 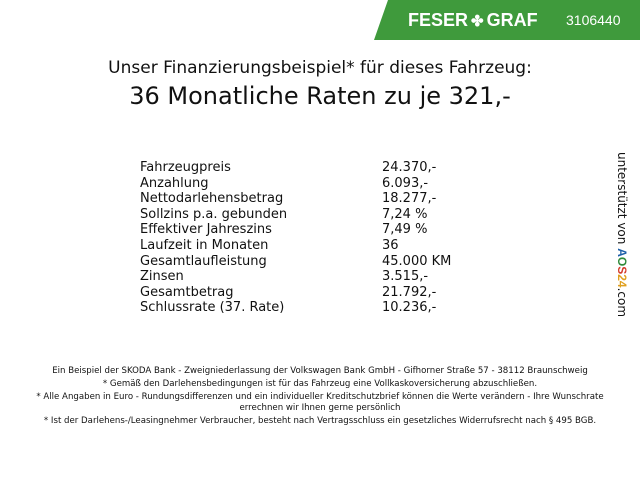 What do you see at coordinates (212, 199) in the screenshot?
I see `row-label: Nettodarlehensbetrag` at bounding box center [212, 199].